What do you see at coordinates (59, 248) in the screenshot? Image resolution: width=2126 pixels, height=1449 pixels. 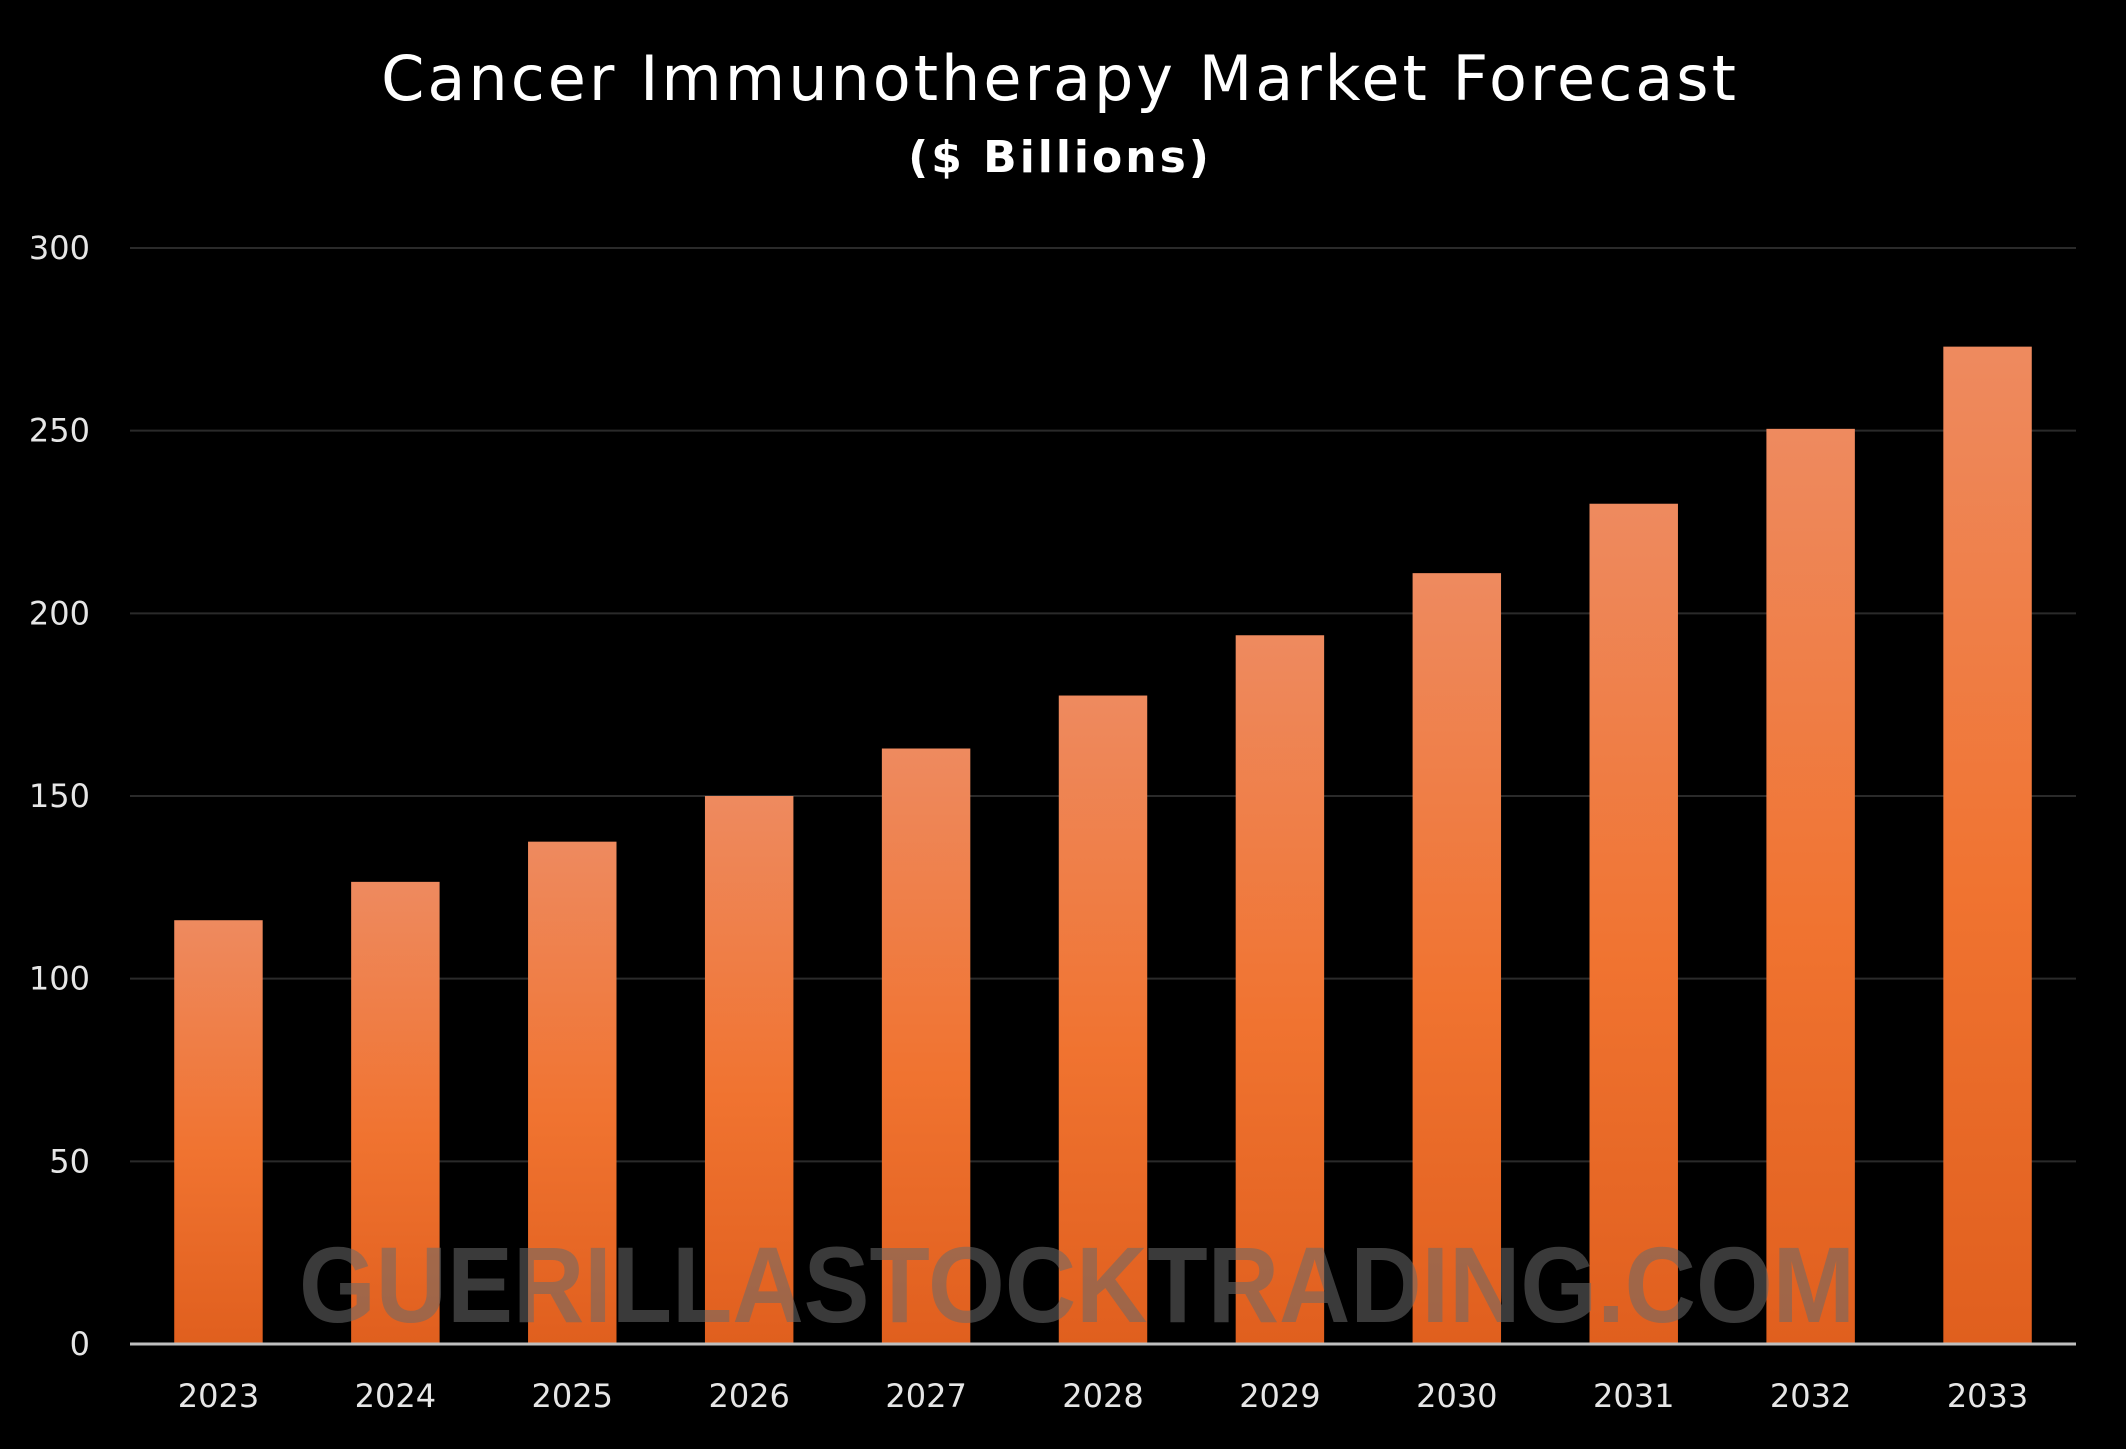 I see `y-tick-label: 300` at bounding box center [59, 248].